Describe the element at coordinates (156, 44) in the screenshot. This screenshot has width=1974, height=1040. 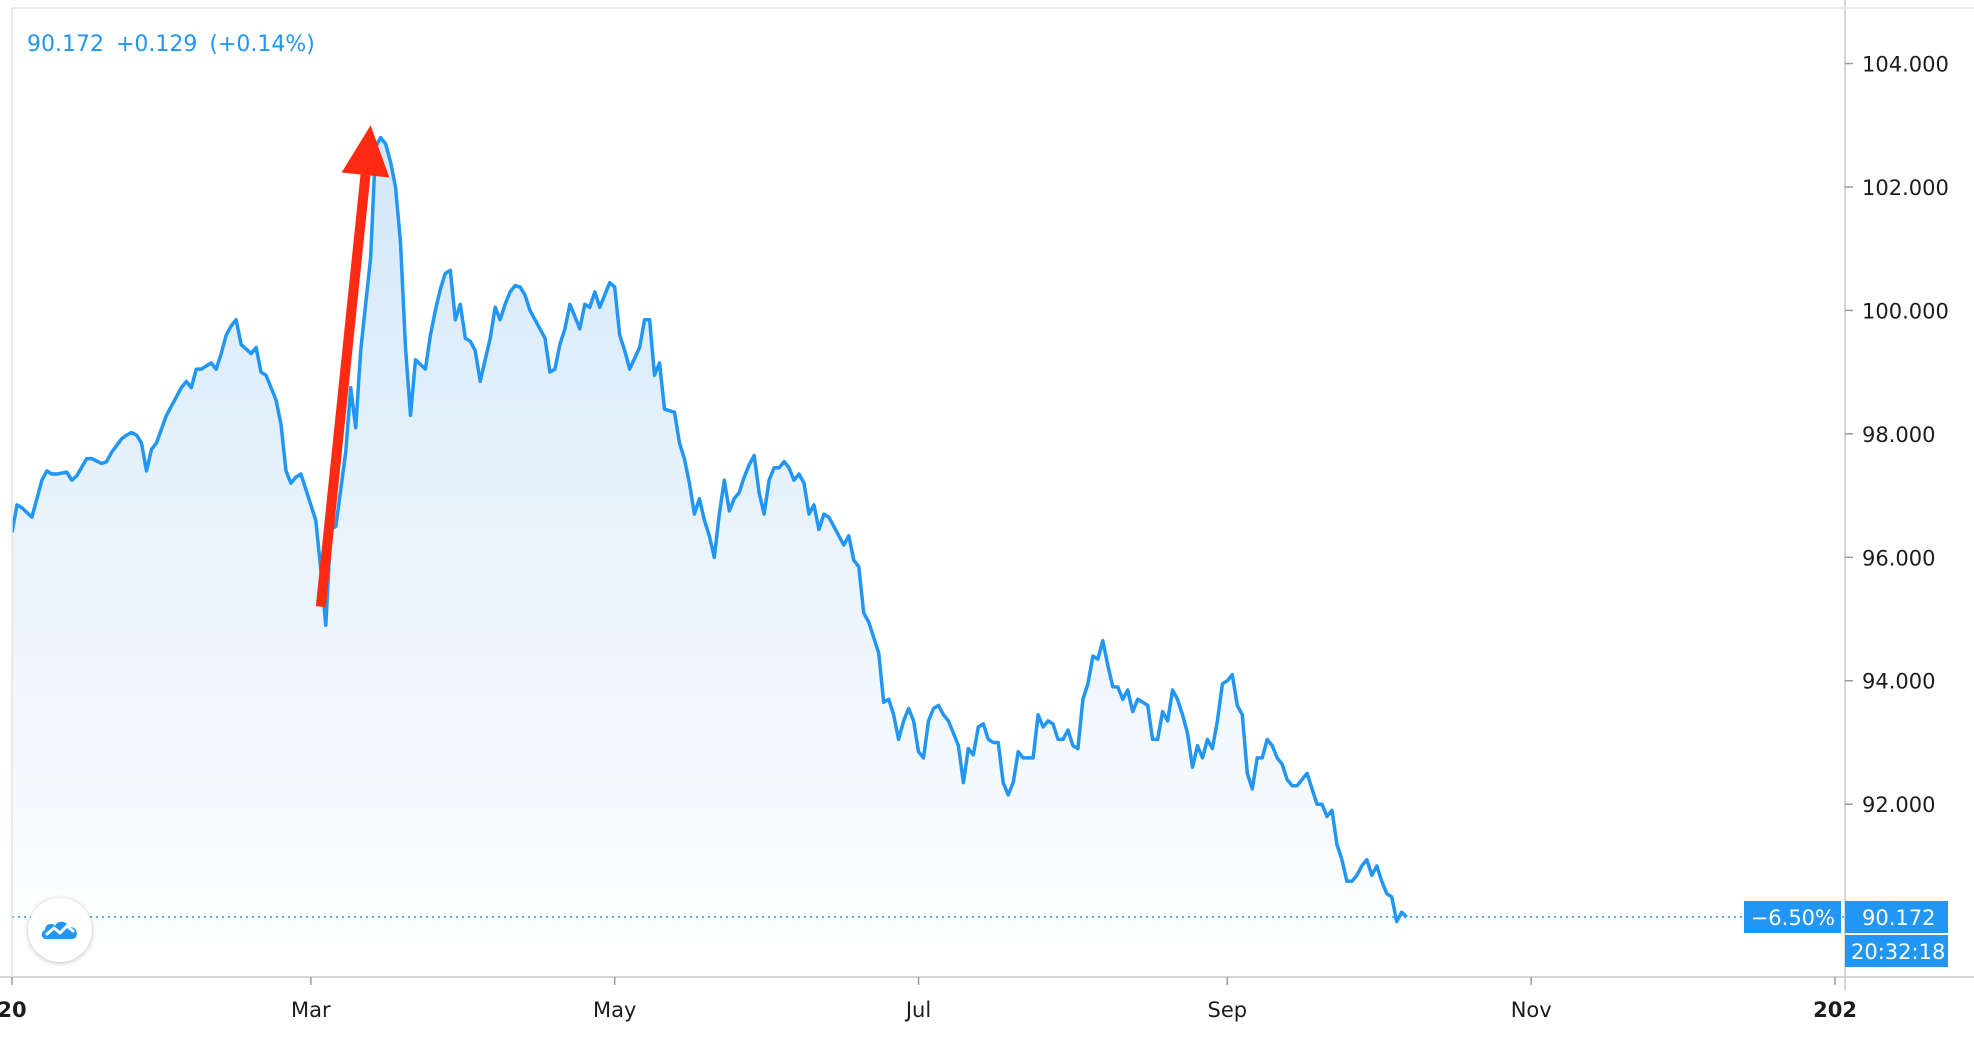
I see `legend-change: +0.129` at that location.